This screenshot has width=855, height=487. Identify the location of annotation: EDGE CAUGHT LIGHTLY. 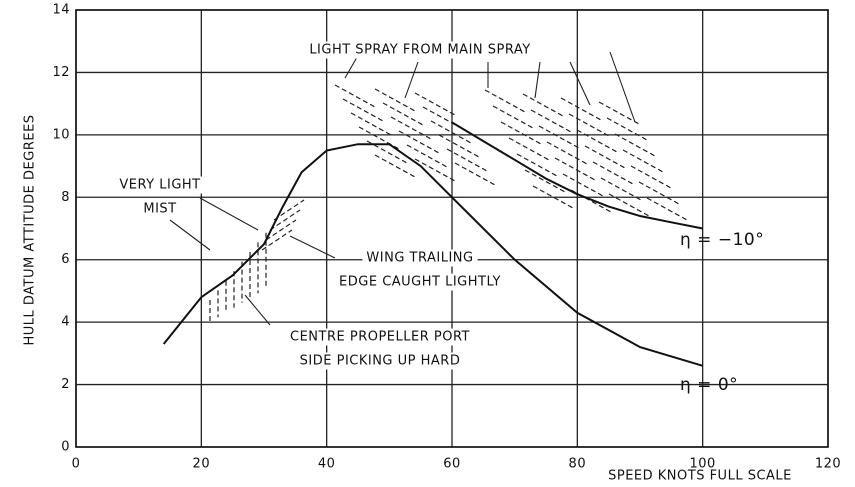
(420, 282).